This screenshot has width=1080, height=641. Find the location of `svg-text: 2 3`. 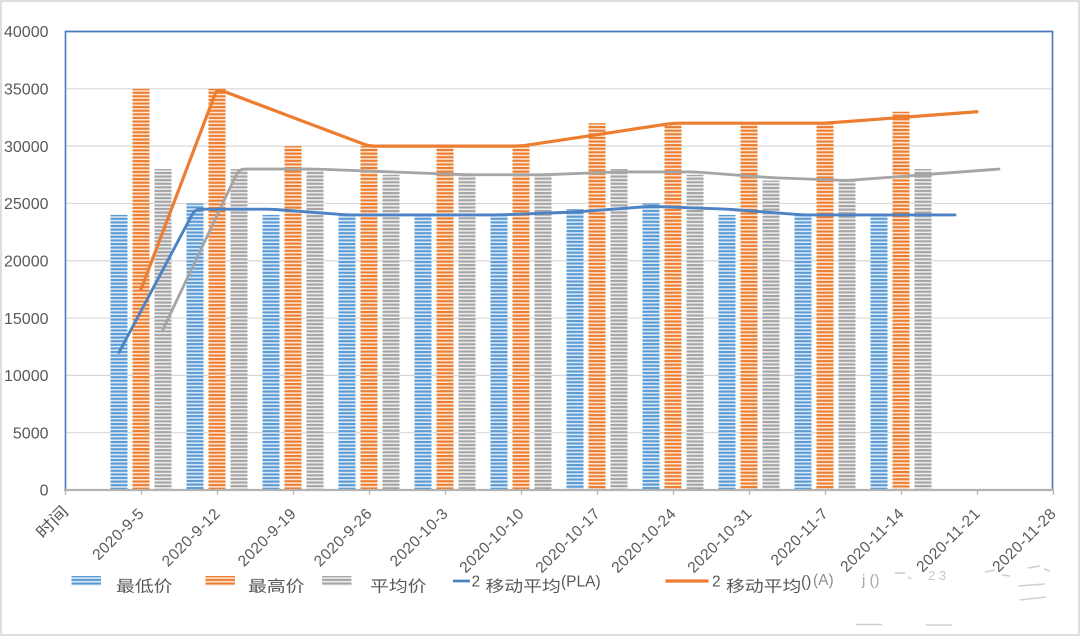

svg-text: 2 3 is located at coordinates (937, 575).